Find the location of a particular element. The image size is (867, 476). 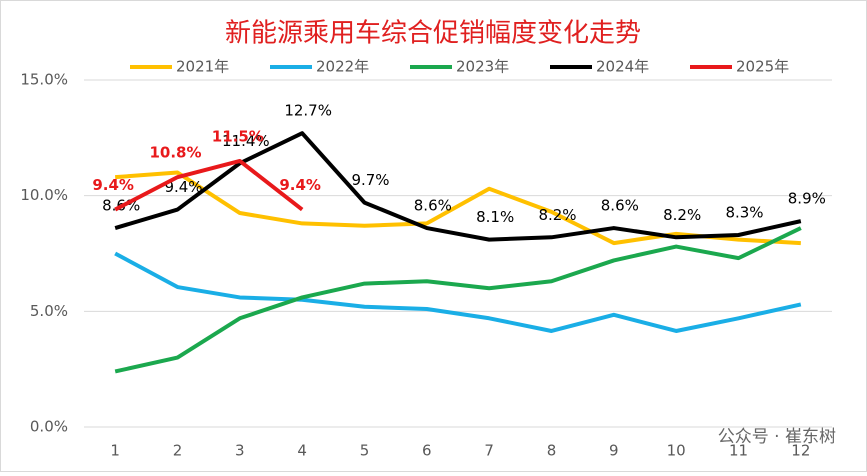

x-tick-label: 7 is located at coordinates (489, 451).